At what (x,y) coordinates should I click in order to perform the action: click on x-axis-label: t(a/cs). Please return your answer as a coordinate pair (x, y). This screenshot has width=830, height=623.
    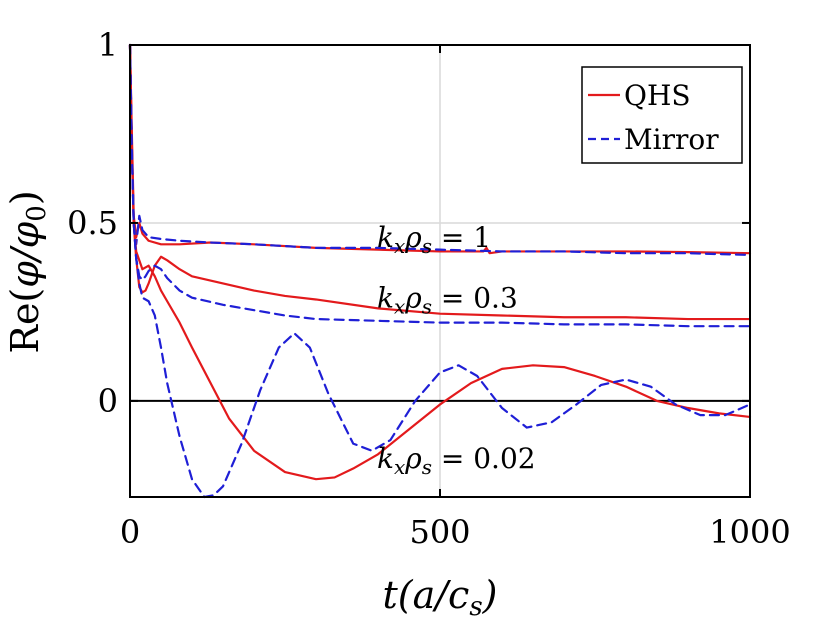
    Looking at the image, I should click on (439, 597).